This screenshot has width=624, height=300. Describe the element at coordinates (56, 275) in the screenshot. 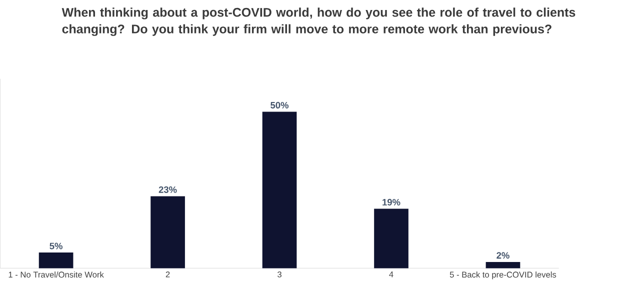

I see `x-tick-label: 1 - No Travel/Onsite Work` at that location.